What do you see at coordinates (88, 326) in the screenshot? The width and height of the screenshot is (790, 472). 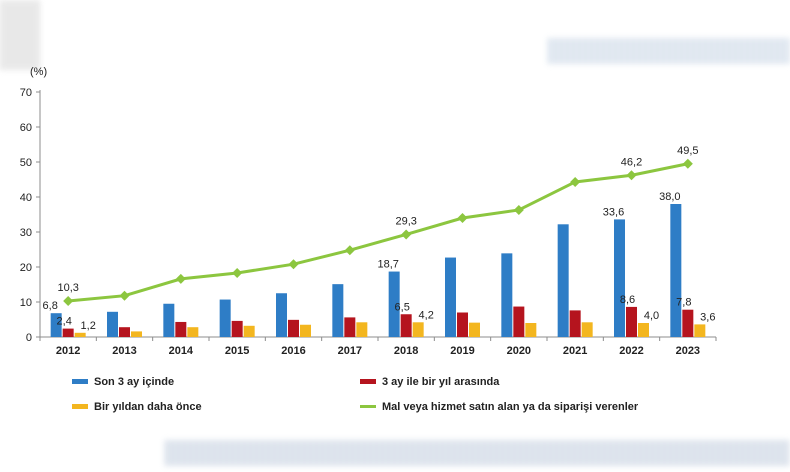 I see `data-label-series-3: 1,2` at bounding box center [88, 326].